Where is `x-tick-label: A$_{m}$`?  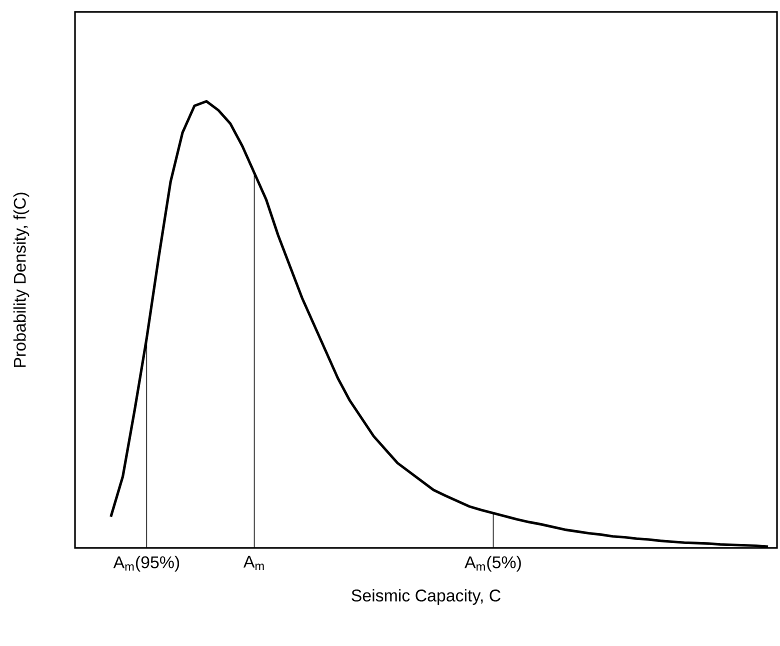
x-tick-label: A$_{m}$ is located at coordinates (253, 563).